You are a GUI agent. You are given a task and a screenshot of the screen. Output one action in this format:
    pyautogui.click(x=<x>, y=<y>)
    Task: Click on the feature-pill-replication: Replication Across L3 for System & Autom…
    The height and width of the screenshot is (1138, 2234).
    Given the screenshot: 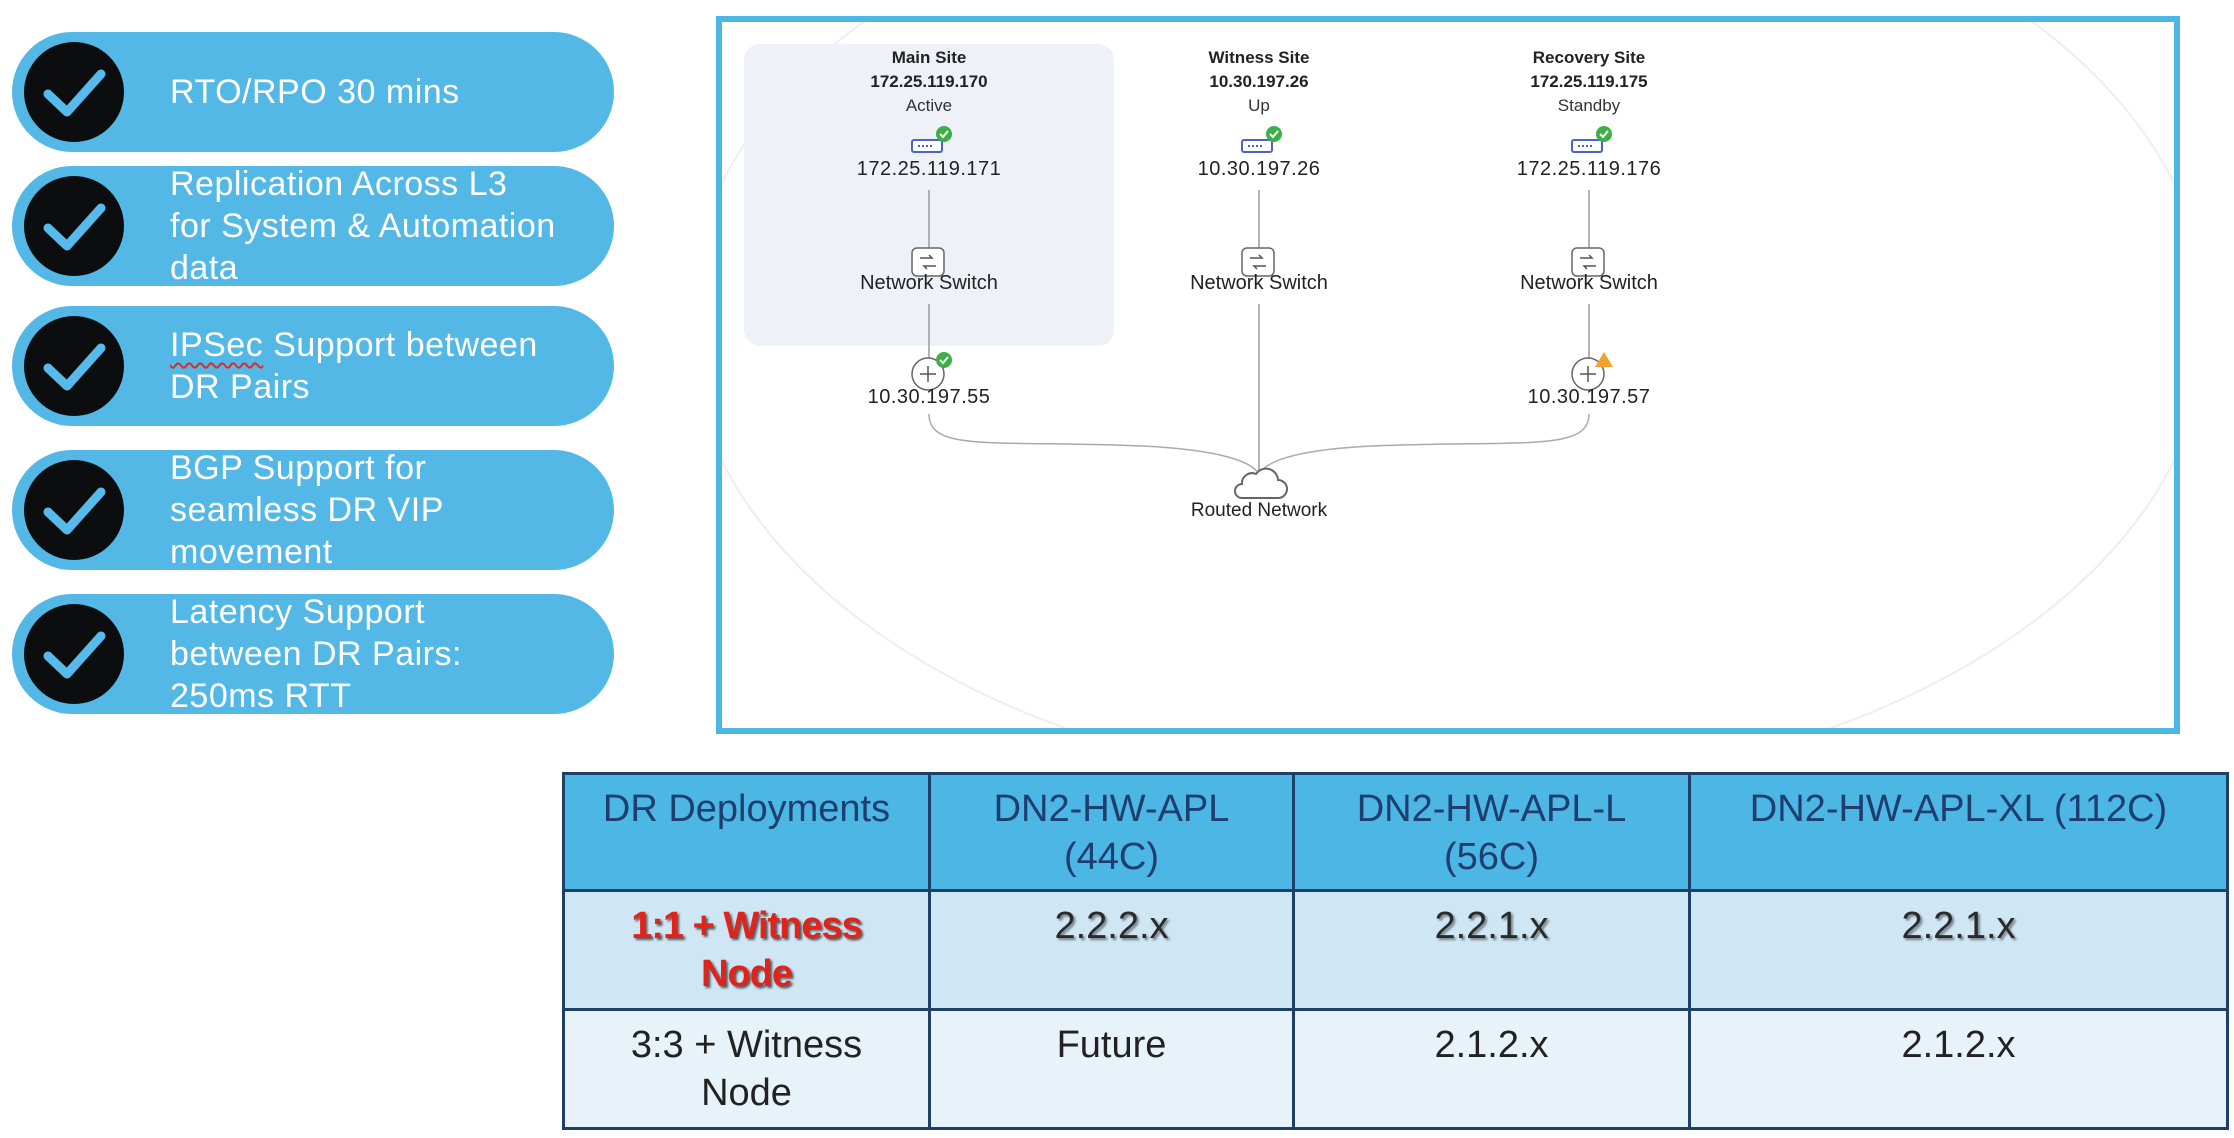 What is the action you would take?
    pyautogui.click(x=313, y=226)
    